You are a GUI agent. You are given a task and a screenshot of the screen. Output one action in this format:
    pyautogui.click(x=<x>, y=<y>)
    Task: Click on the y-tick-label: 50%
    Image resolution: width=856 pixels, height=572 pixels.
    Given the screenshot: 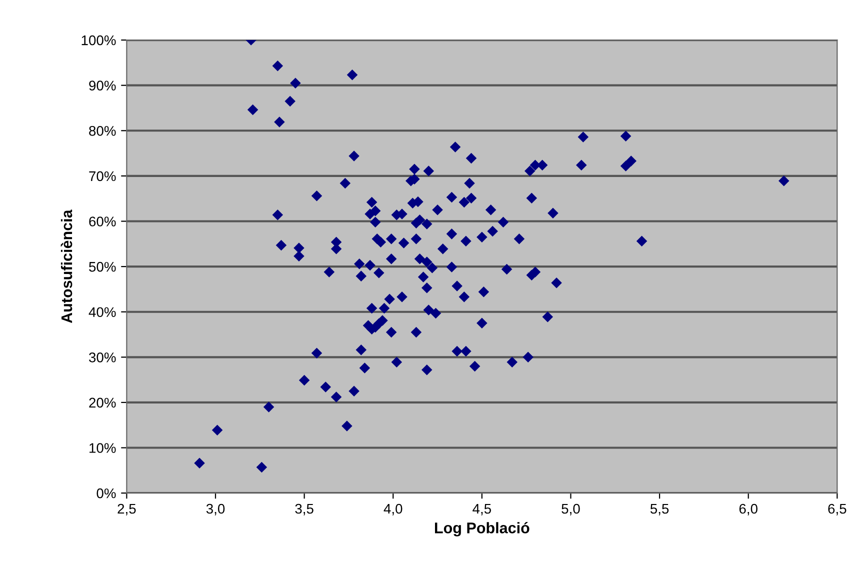 What is the action you would take?
    pyautogui.click(x=102, y=267)
    